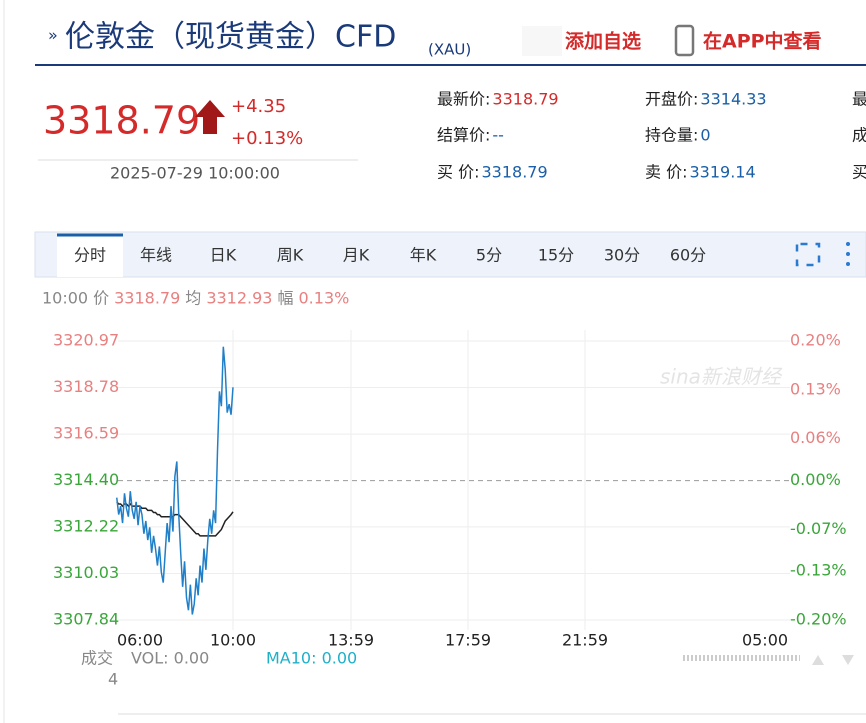  What do you see at coordinates (290, 255) in the screenshot?
I see `tab: 周K` at bounding box center [290, 255].